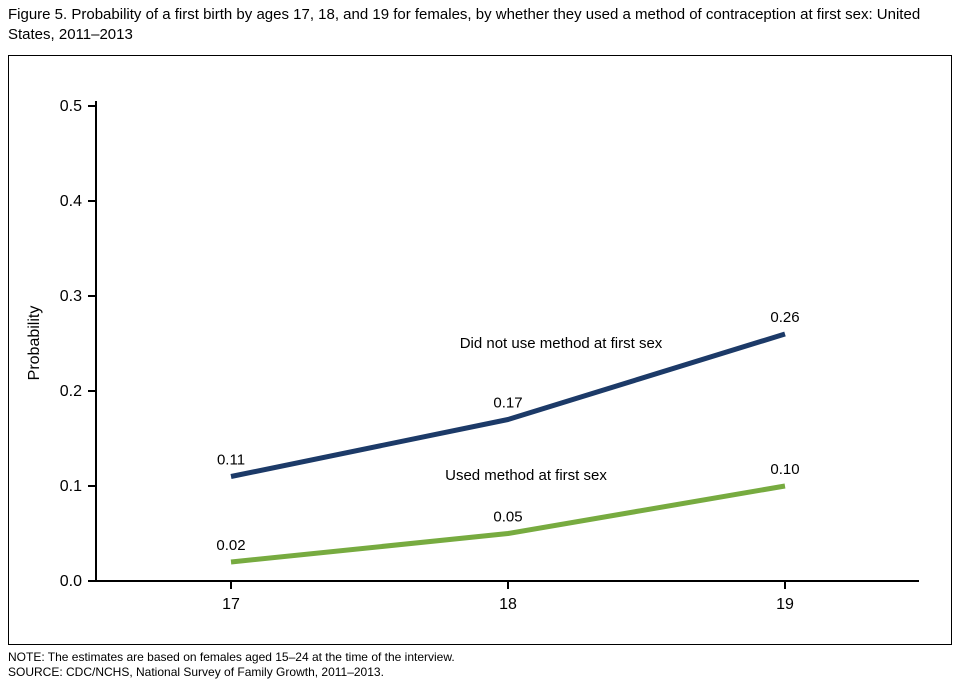 The width and height of the screenshot is (960, 684). Describe the element at coordinates (231, 604) in the screenshot. I see `x-tick-label: 17` at that location.